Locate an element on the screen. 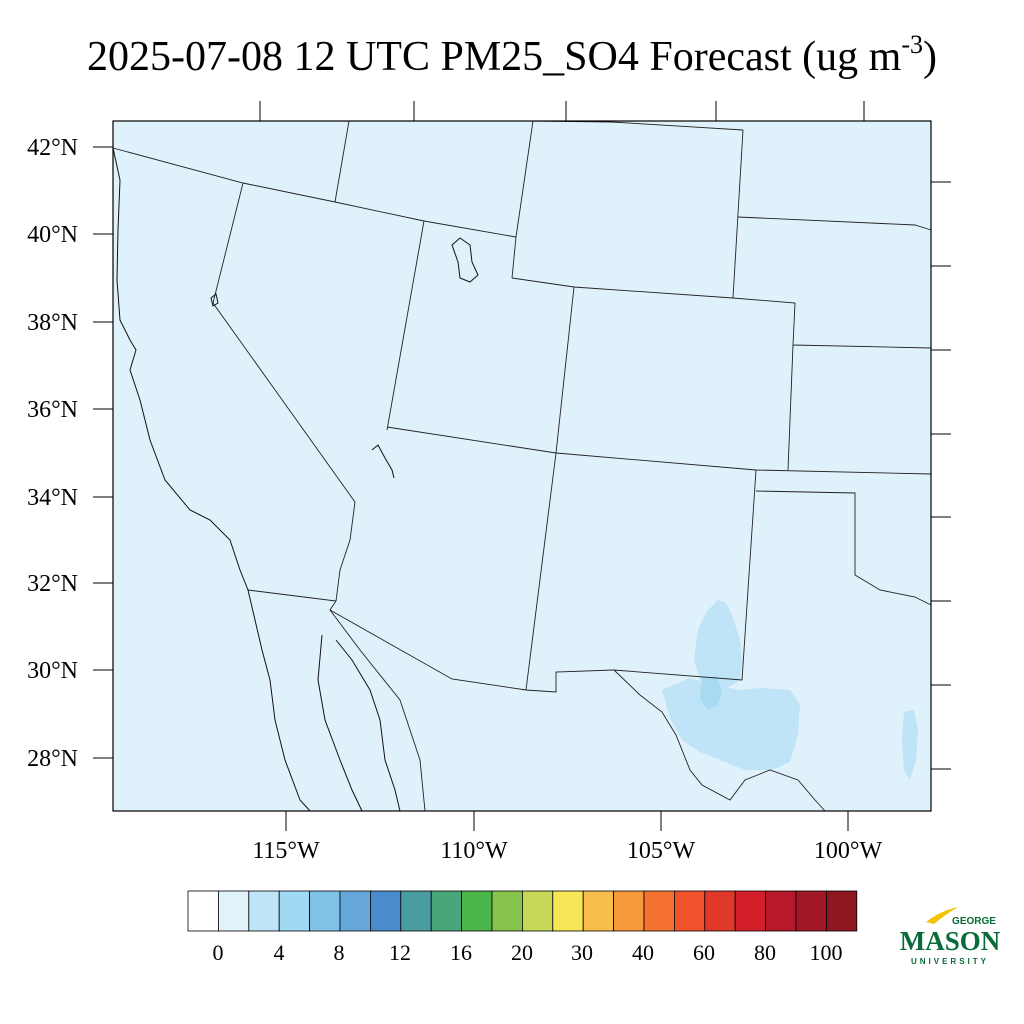 The image size is (1024, 1024). border-arizona-new-mexico is located at coordinates (541, 571).